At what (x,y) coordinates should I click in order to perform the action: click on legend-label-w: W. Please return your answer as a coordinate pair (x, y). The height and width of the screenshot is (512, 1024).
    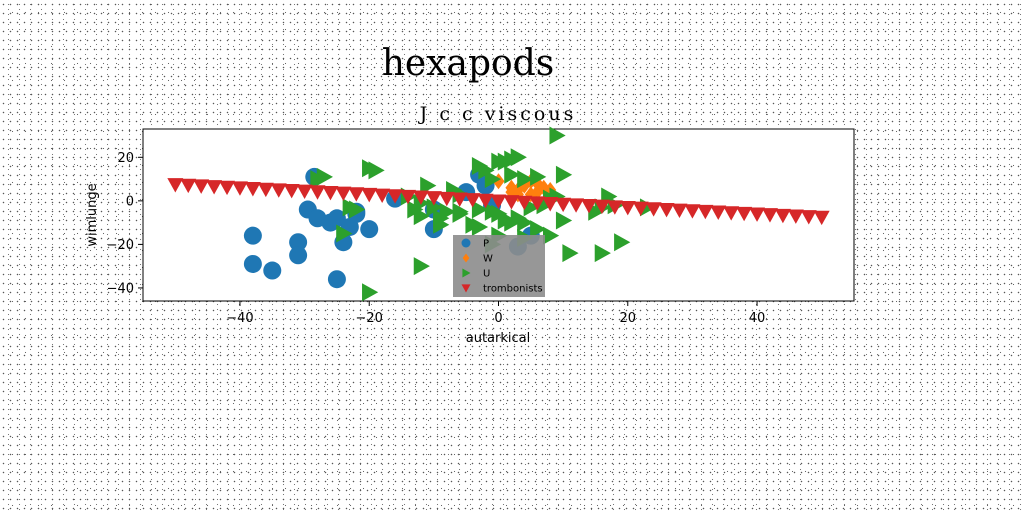
    Looking at the image, I should click on (488, 259).